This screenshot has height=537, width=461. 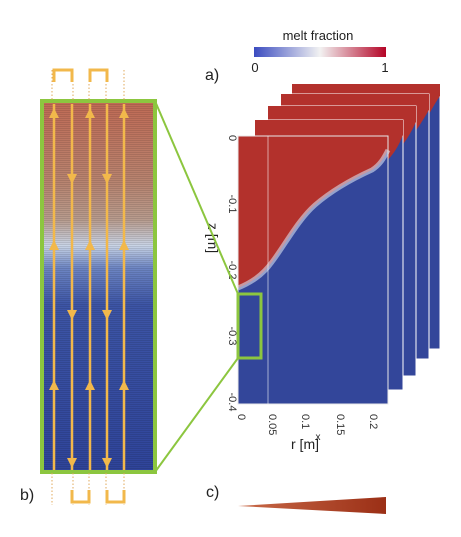 What do you see at coordinates (312, 505) in the screenshot?
I see `wedge-shape` at bounding box center [312, 505].